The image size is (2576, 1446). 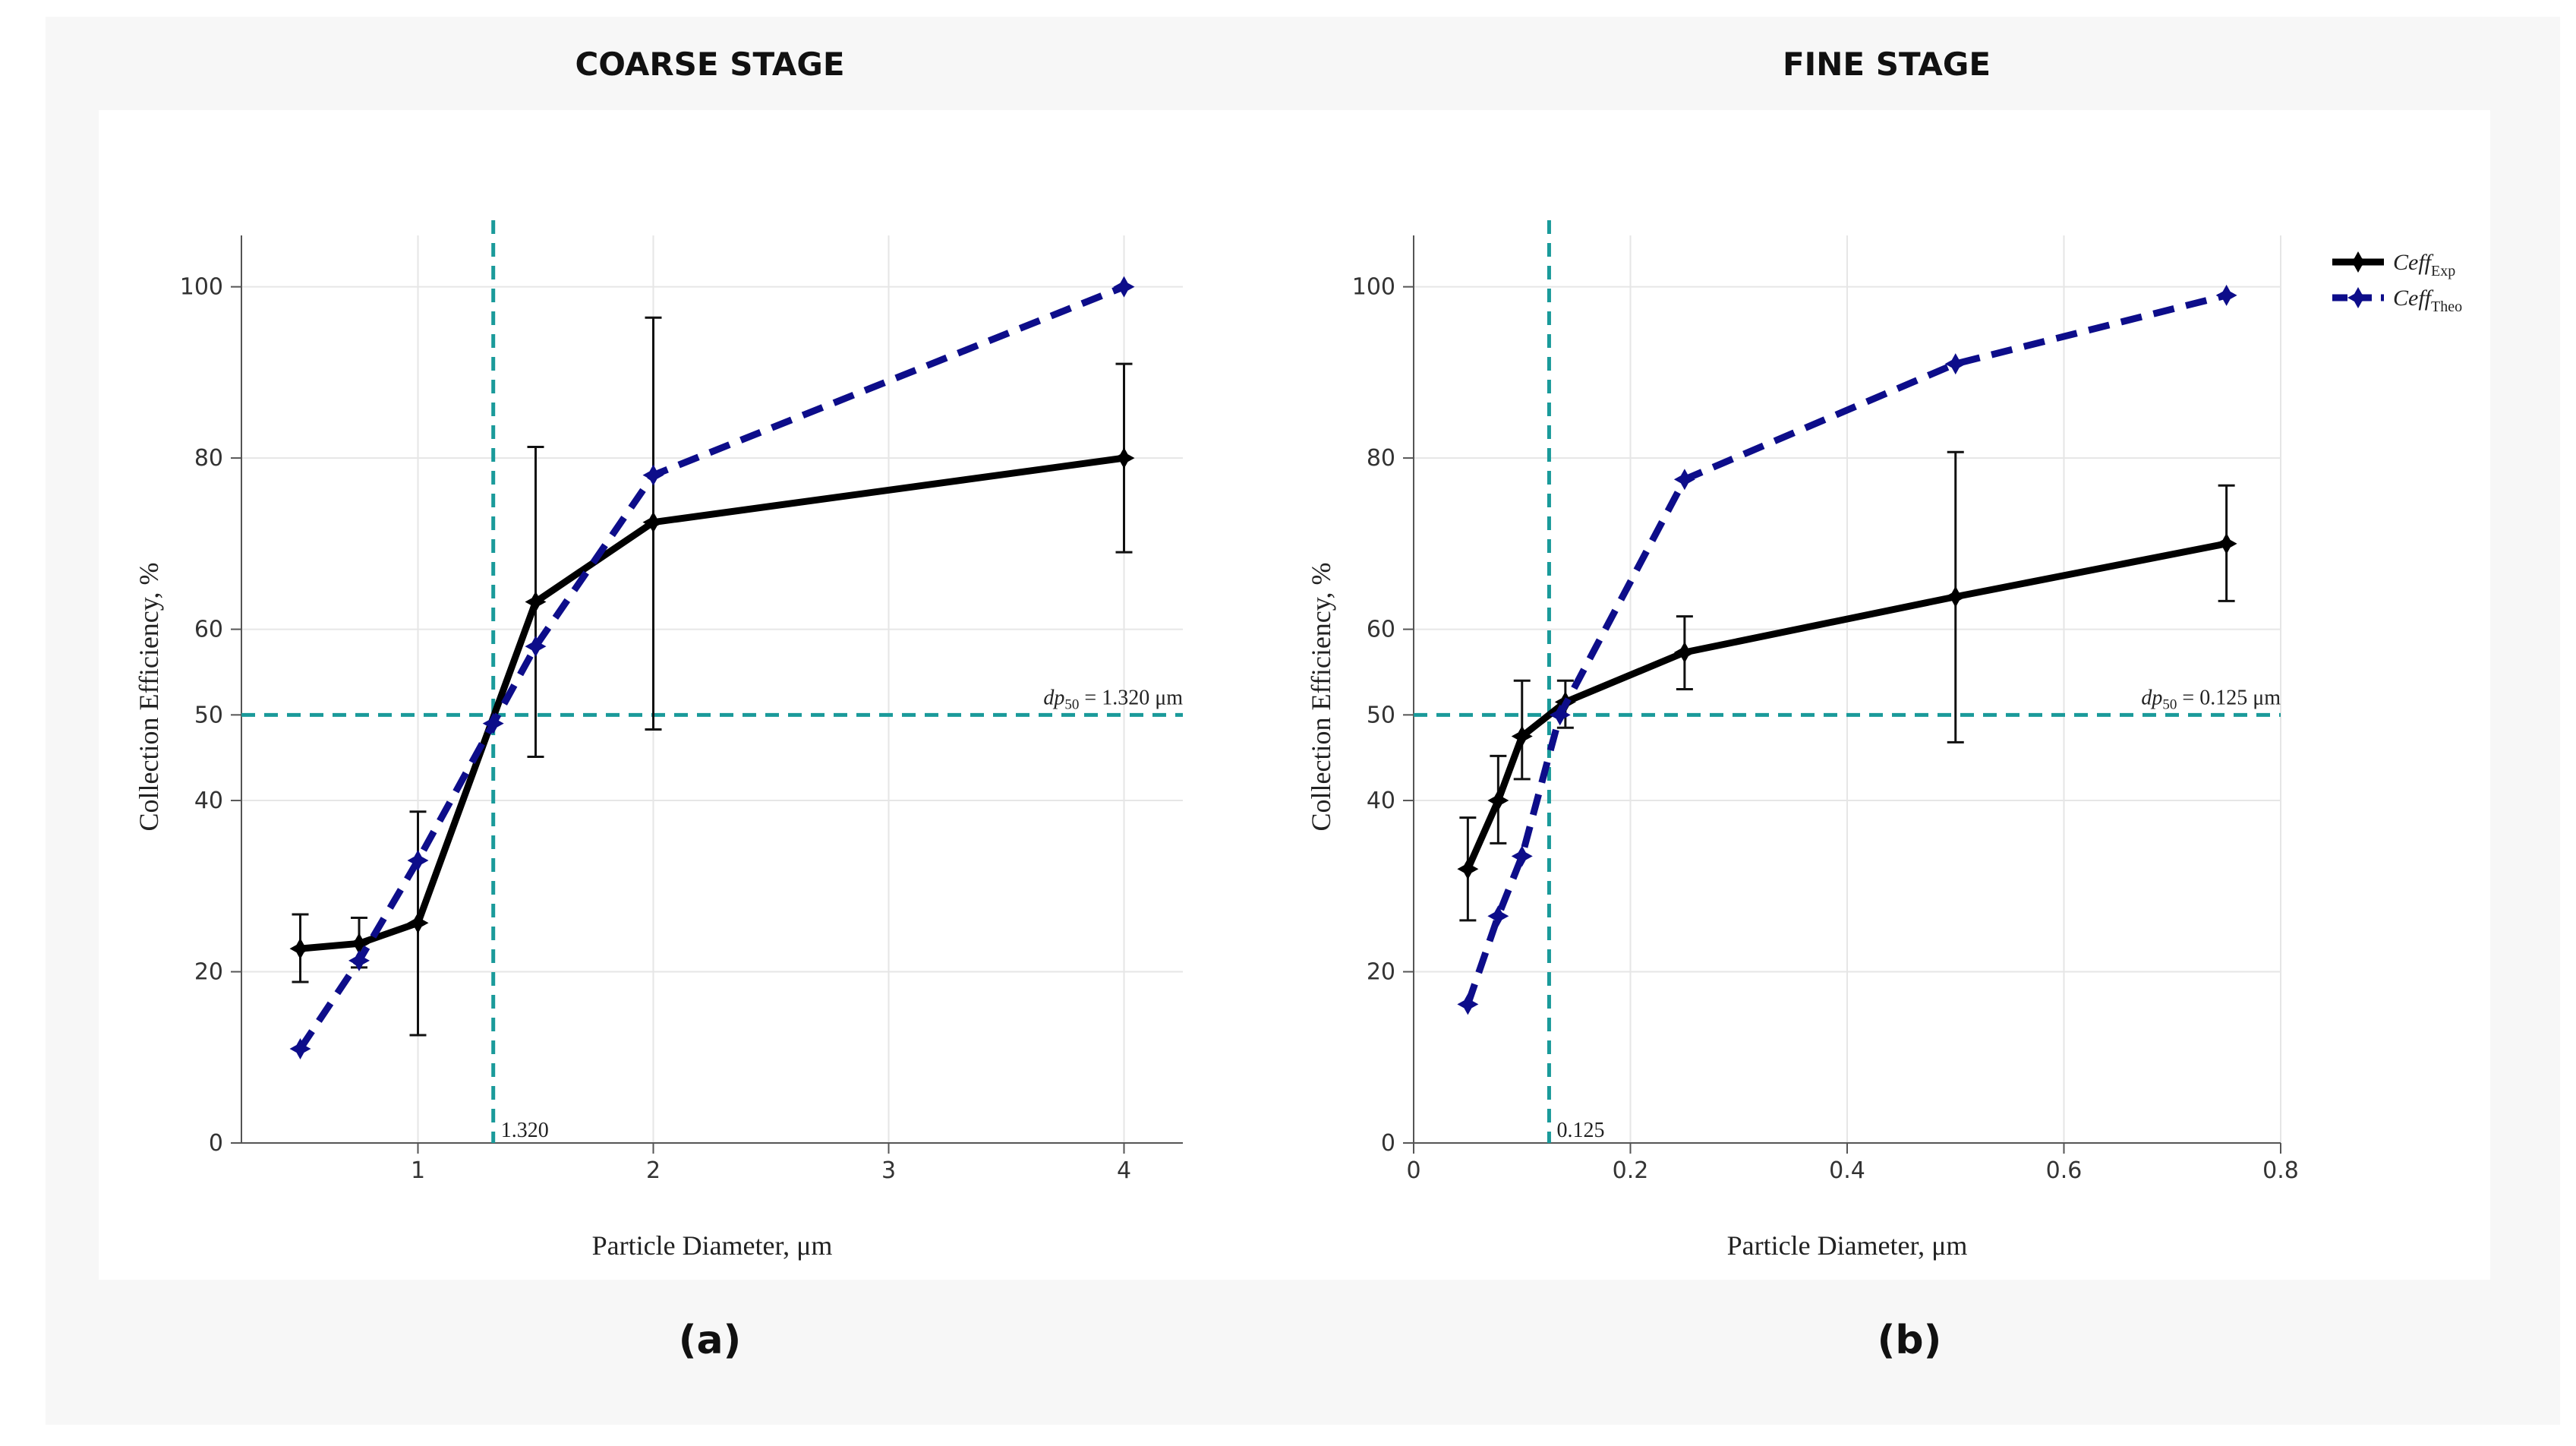 I want to click on fine-xtick-label: 0.4, so click(x=1847, y=1170).